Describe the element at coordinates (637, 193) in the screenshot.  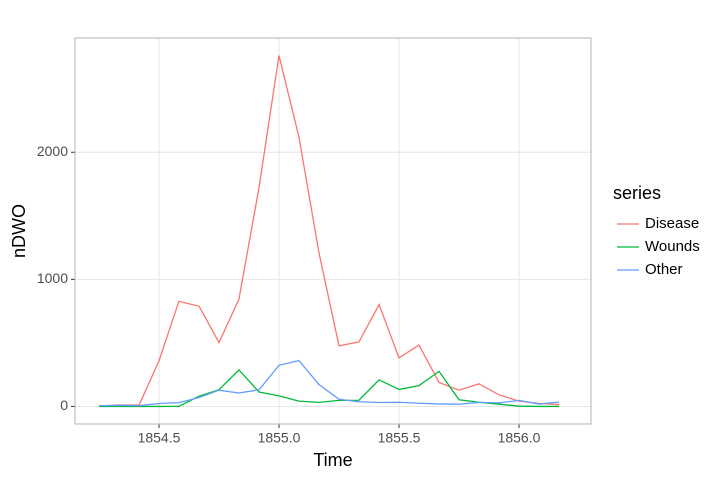
I see `legend-title: series` at that location.